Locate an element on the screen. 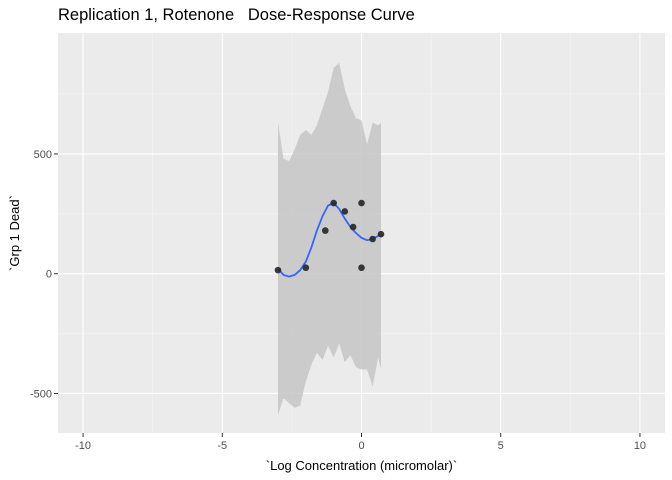 This screenshot has height=480, width=672. x-tick-label: -5 is located at coordinates (222, 446).